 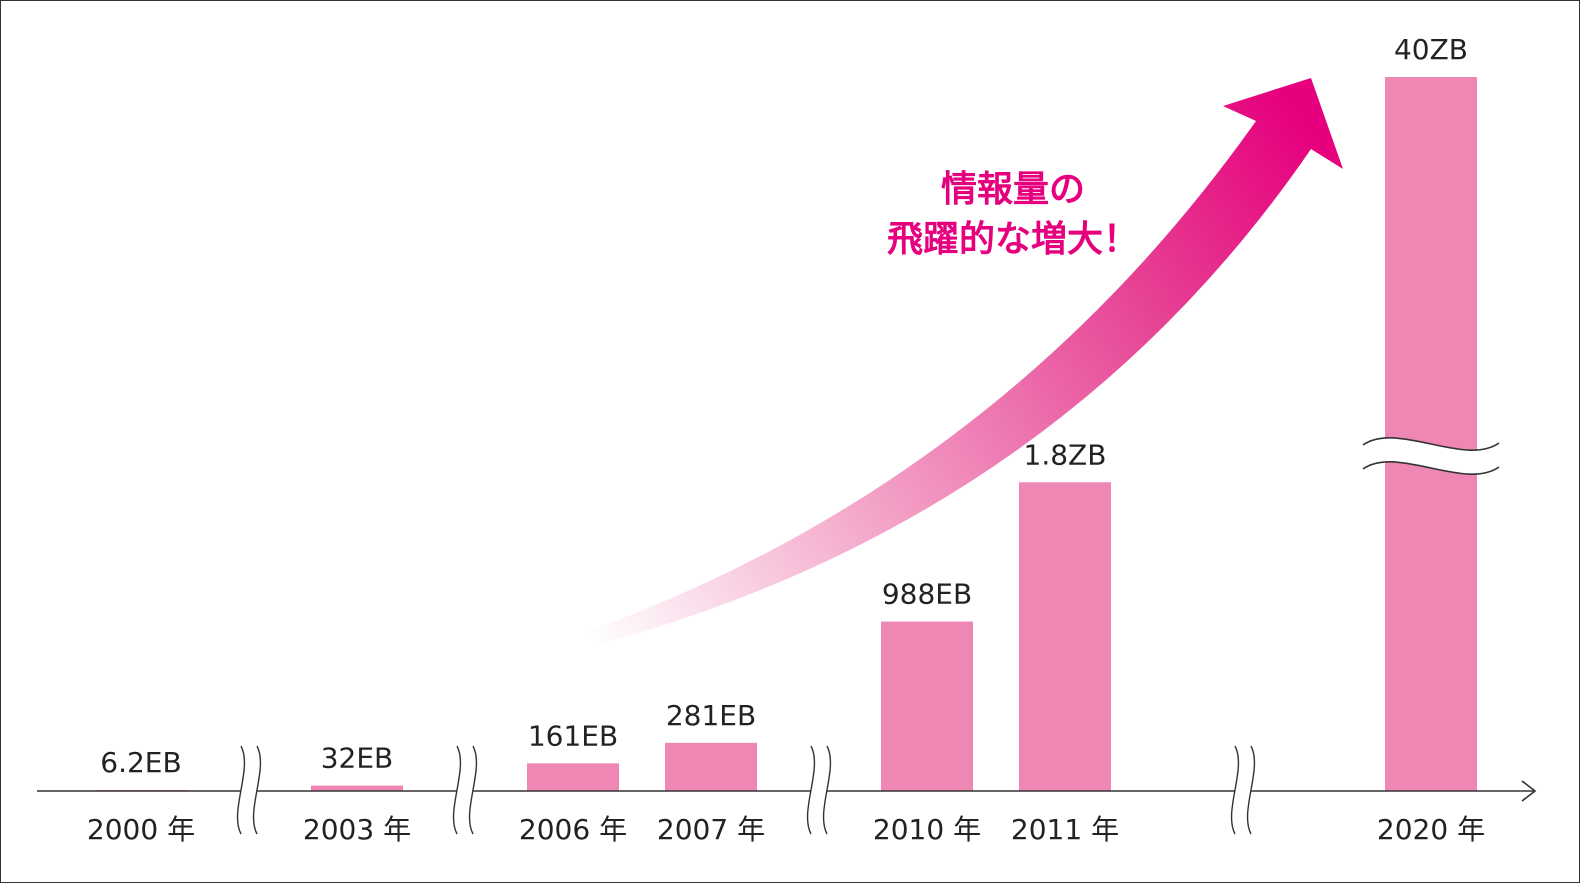 What do you see at coordinates (1065, 829) in the screenshot?
I see `x-tick-label-5: 2011 年` at bounding box center [1065, 829].